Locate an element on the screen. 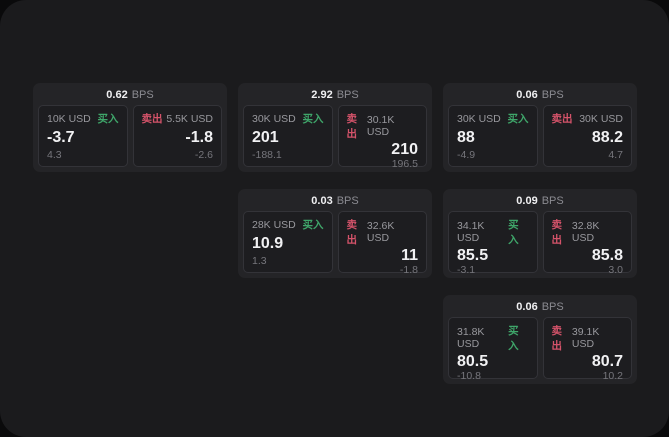  sell-quote-panel: 卖出 39.1K USD 80.7 10.2 is located at coordinates (587, 349).